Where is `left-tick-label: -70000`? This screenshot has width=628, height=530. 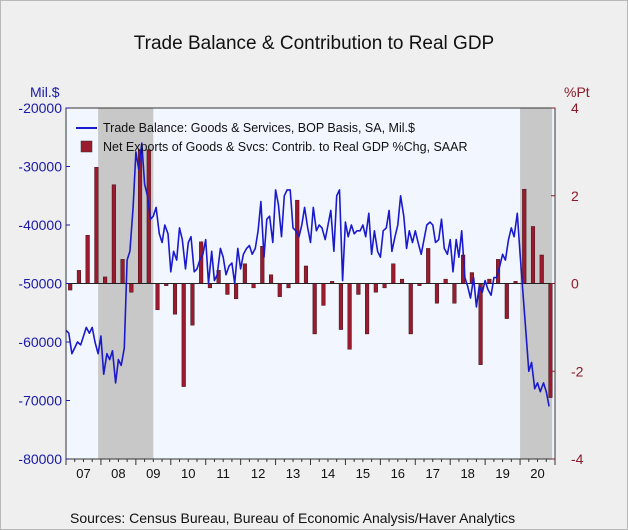
left-tick-label: -70000 is located at coordinates (40, 401).